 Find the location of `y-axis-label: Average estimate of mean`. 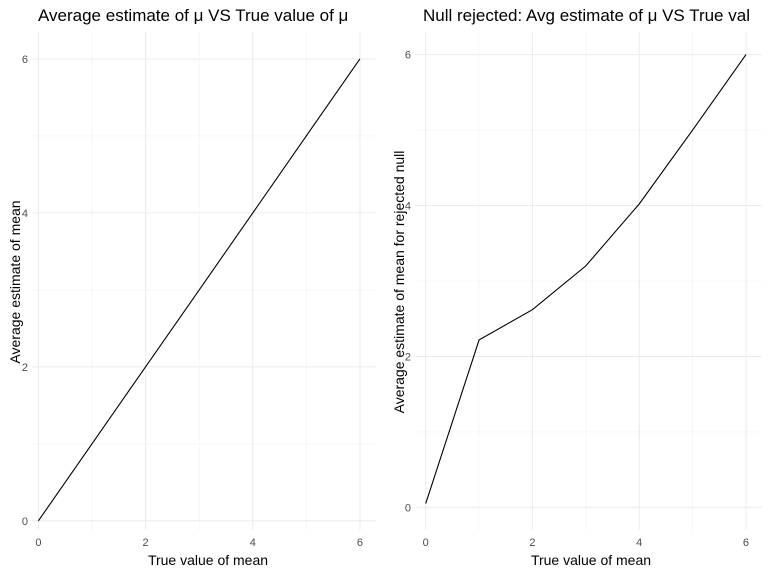

y-axis-label: Average estimate of mean is located at coordinates (15, 281).